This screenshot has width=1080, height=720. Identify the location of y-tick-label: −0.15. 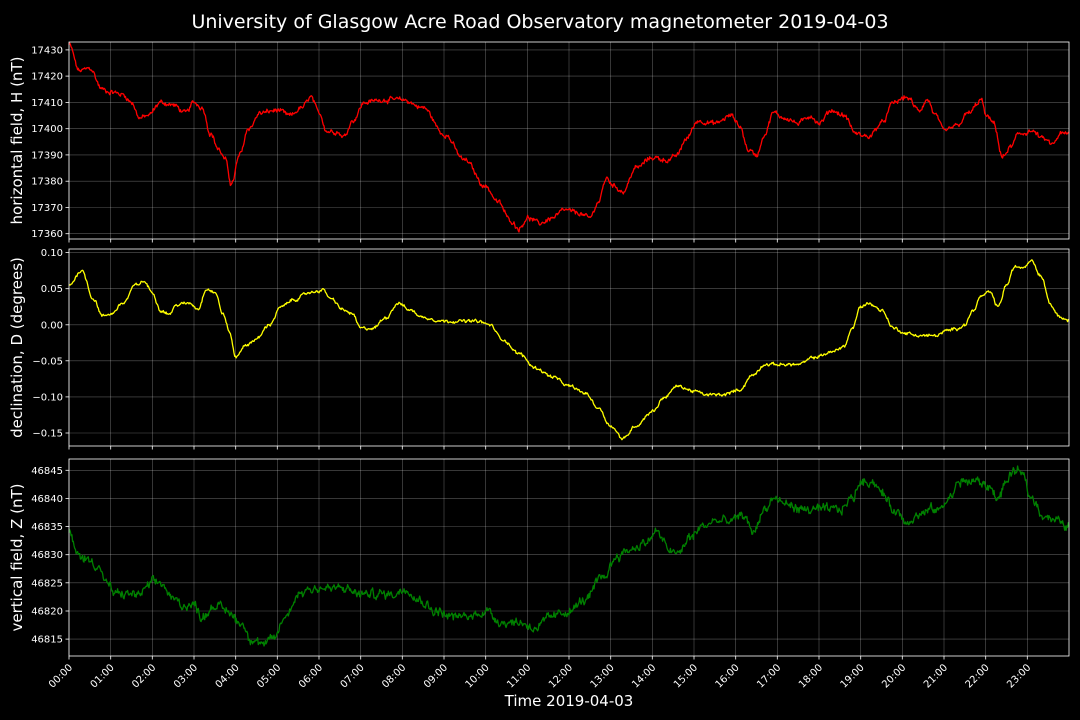
(47, 434).